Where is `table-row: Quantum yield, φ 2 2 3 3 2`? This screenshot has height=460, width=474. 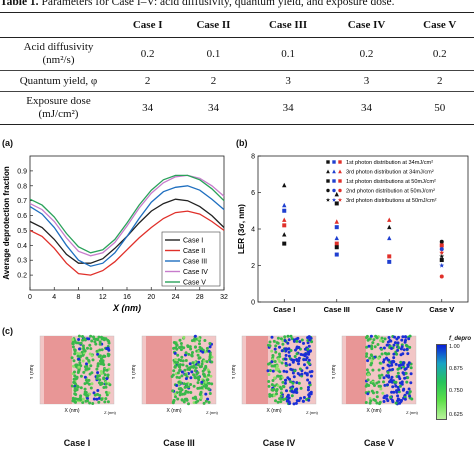
table-row: Quantum yield, φ 2 2 3 3 2 is located at coordinates (237, 81).